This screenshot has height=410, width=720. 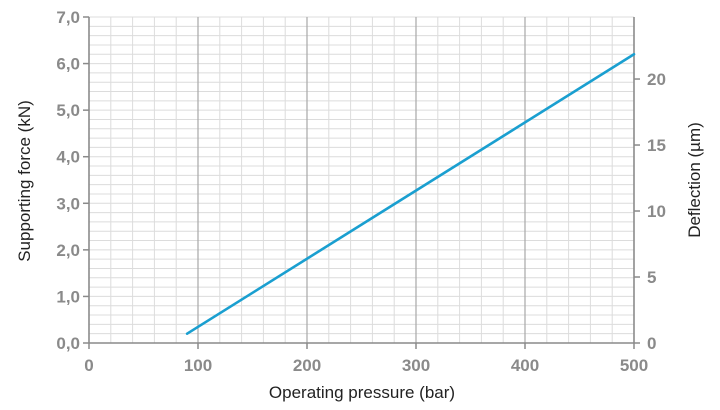 What do you see at coordinates (198, 365) in the screenshot?
I see `x-tick-label: 100` at bounding box center [198, 365].